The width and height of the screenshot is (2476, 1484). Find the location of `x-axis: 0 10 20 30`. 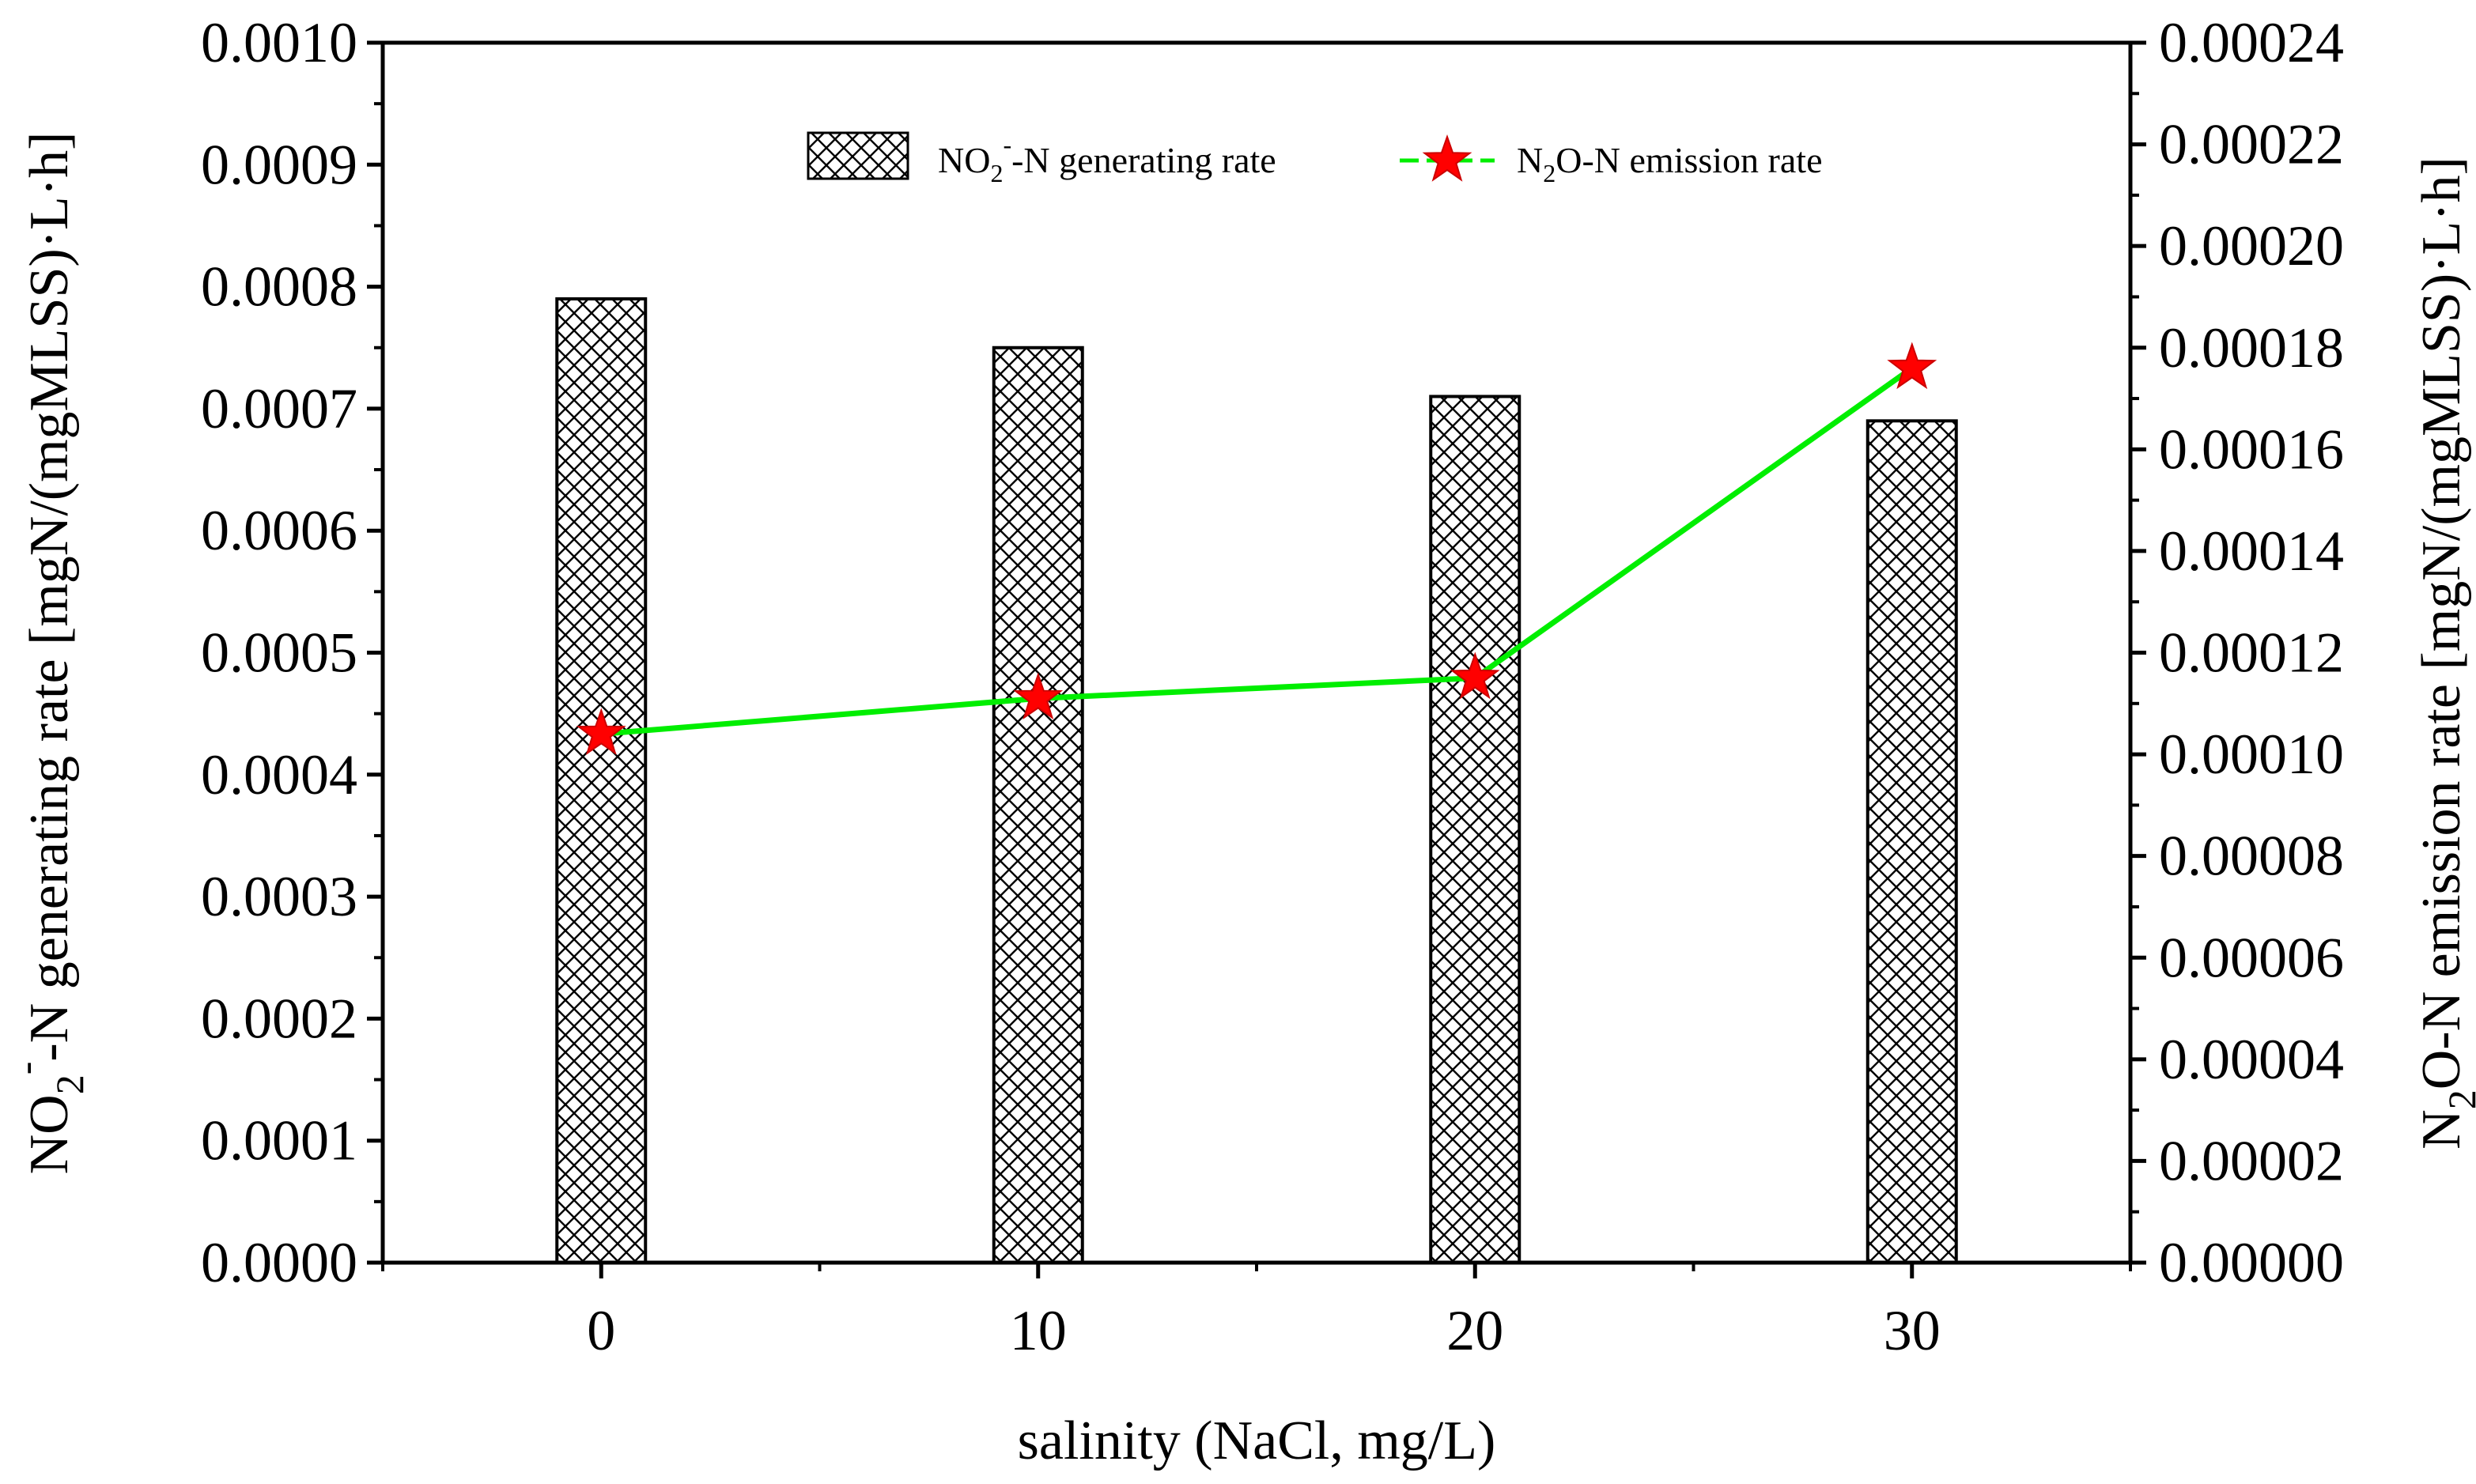

x-axis: 0 10 20 30 is located at coordinates (1256, 1312).